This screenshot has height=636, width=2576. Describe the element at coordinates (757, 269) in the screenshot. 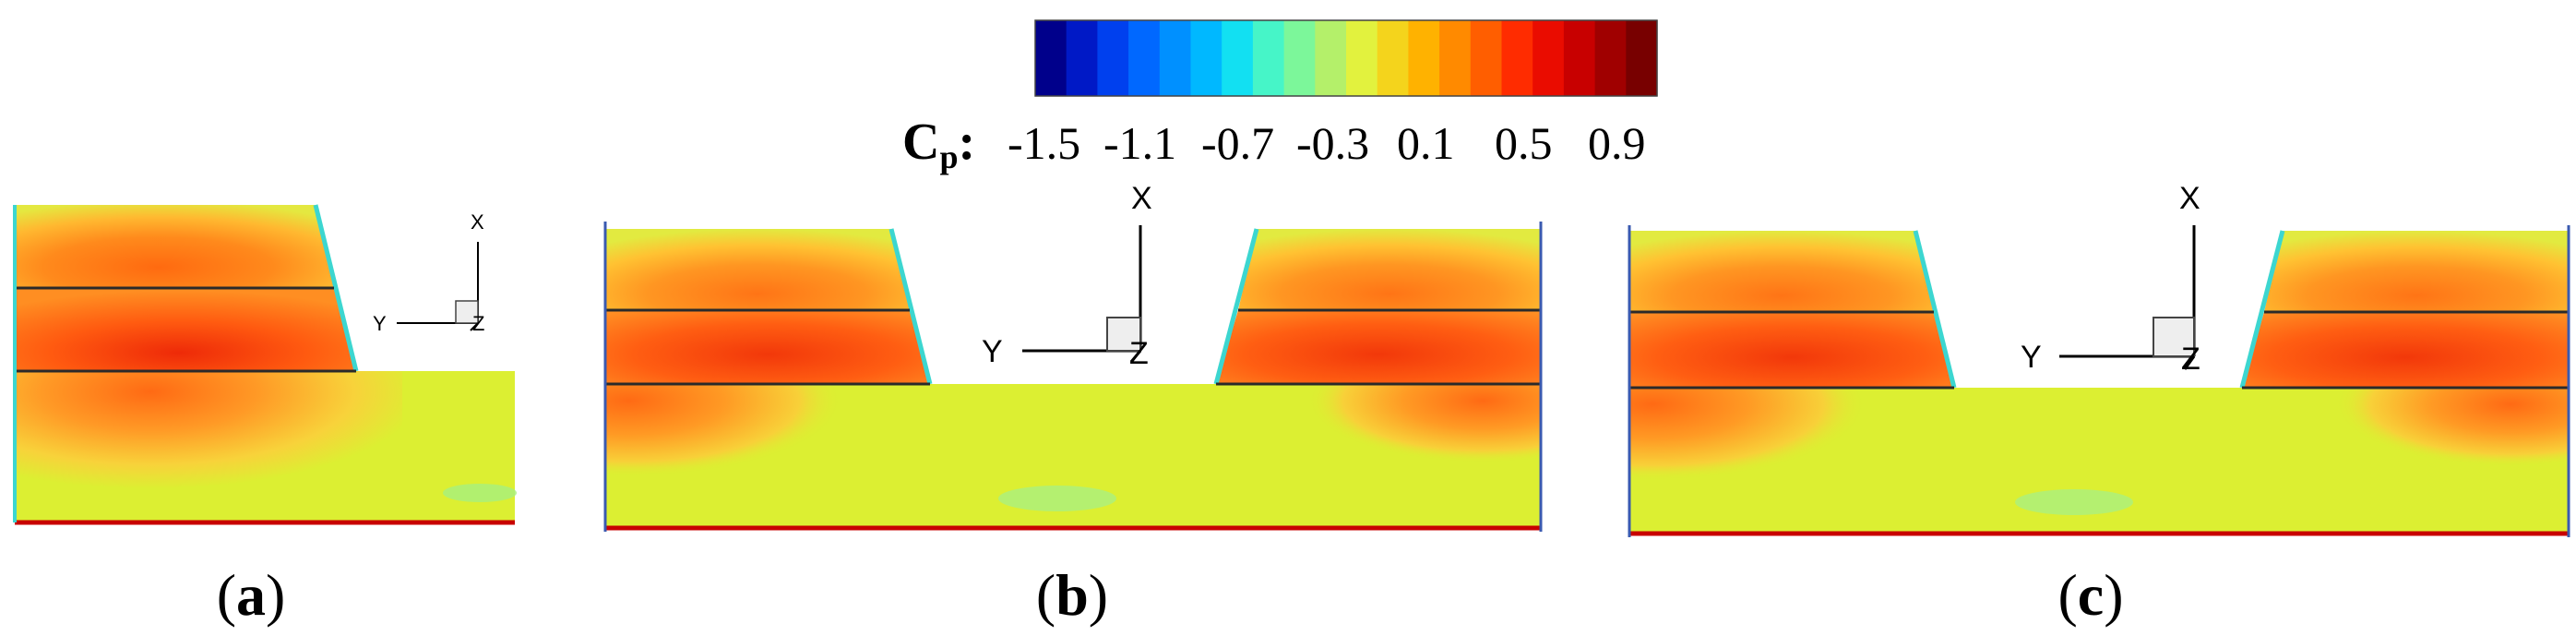

I see `panel-b-left-tier-top` at that location.